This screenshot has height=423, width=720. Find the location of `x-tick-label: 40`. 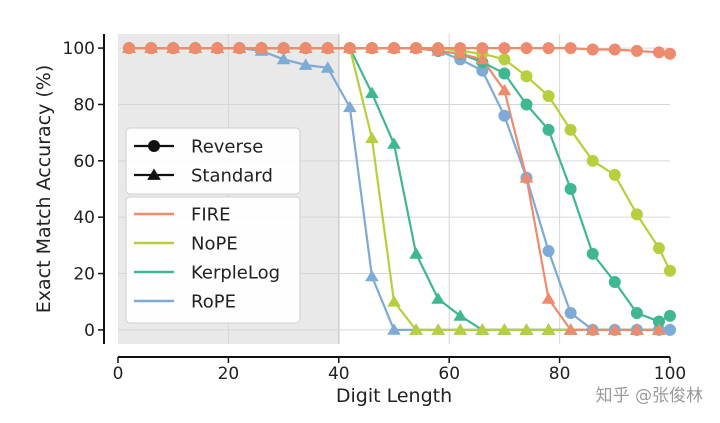

x-tick-label: 40 is located at coordinates (339, 374).